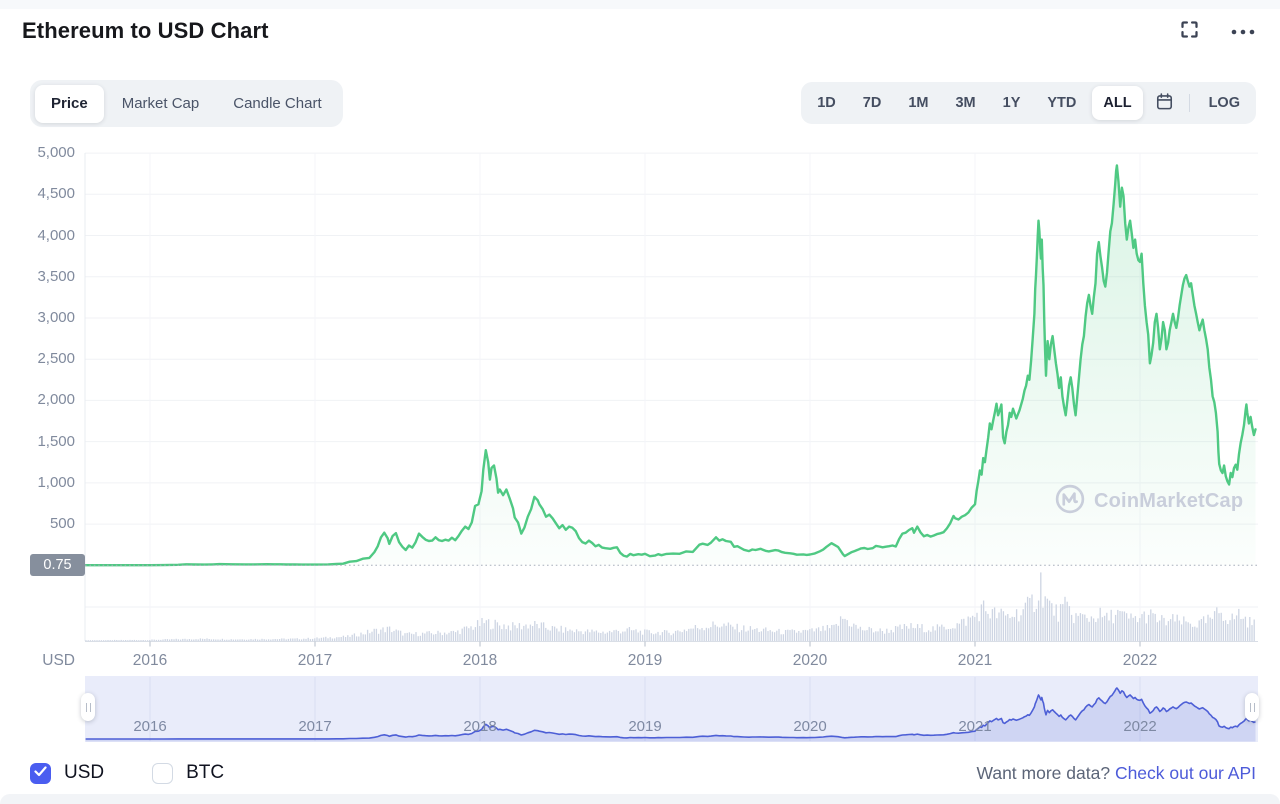  Describe the element at coordinates (640, 31) in the screenshot. I see `chart-header: Ethereum to USD Chart` at that location.